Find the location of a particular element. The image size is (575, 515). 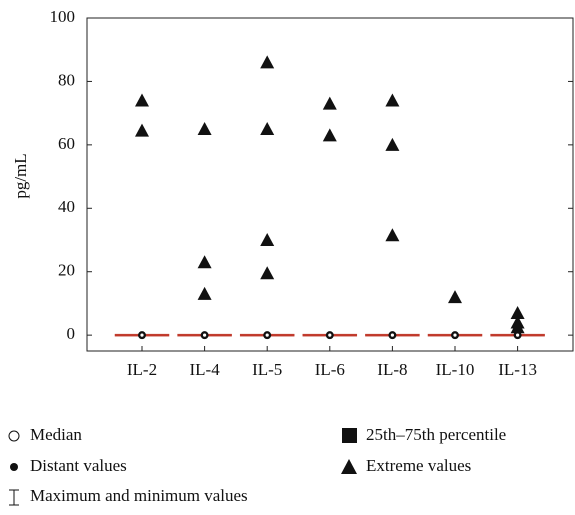

legend-label: Extreme values is located at coordinates (418, 465).